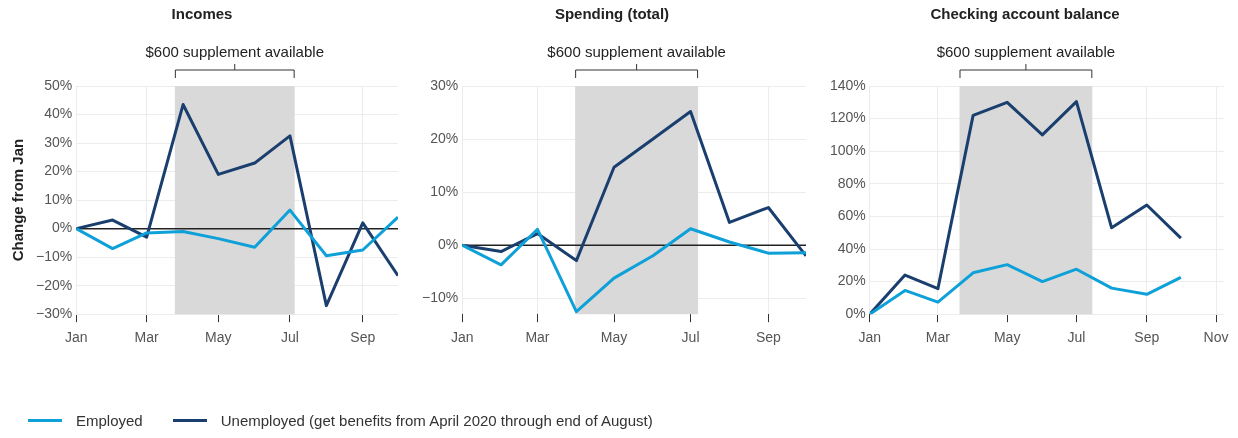 The width and height of the screenshot is (1238, 438). What do you see at coordinates (851, 215) in the screenshot?
I see `y-tick-label: 60%` at bounding box center [851, 215].